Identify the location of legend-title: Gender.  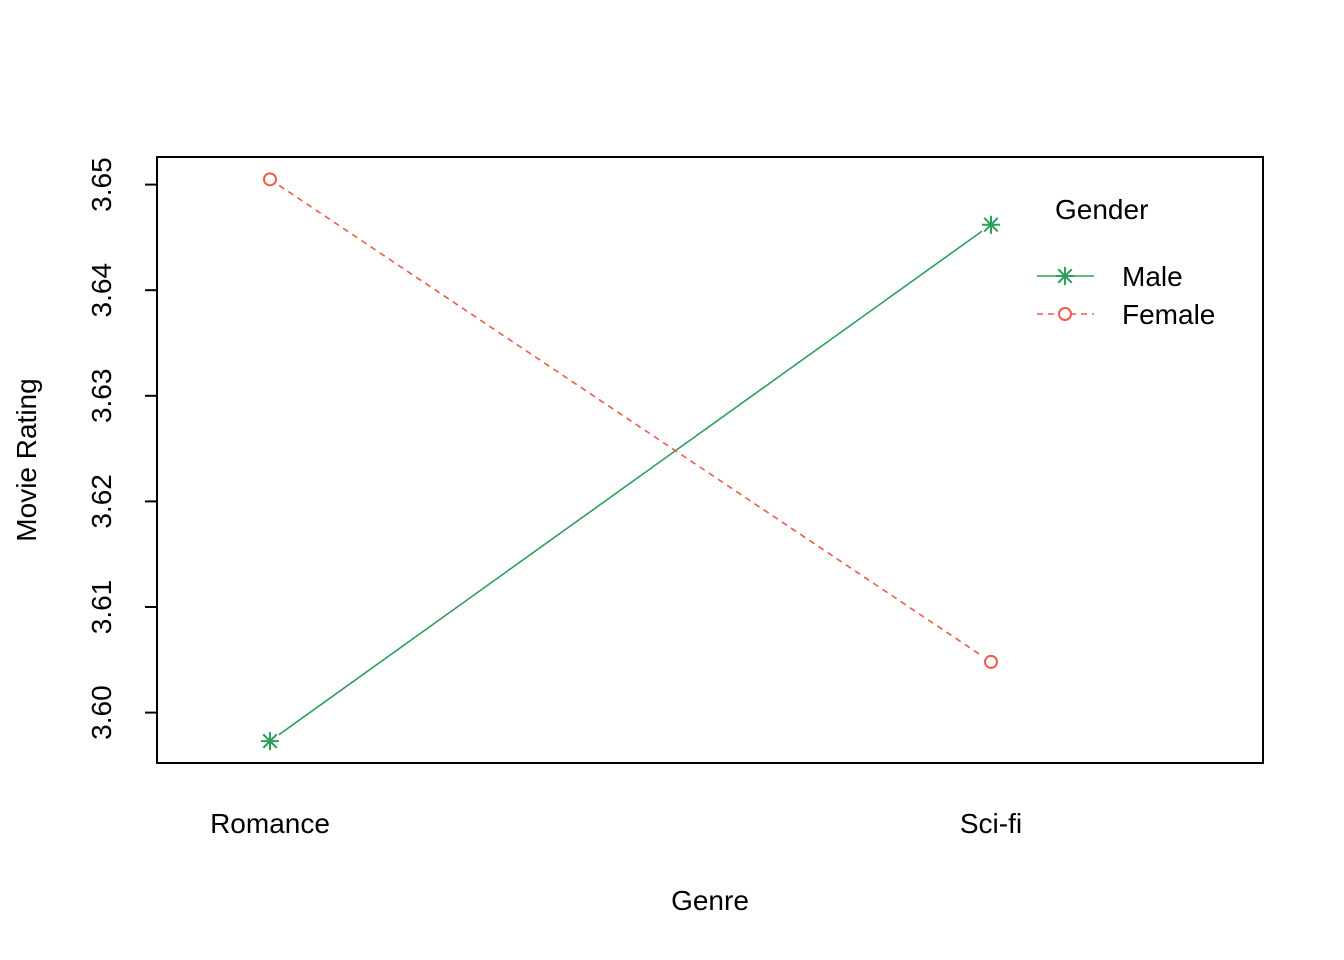
(1101, 209).